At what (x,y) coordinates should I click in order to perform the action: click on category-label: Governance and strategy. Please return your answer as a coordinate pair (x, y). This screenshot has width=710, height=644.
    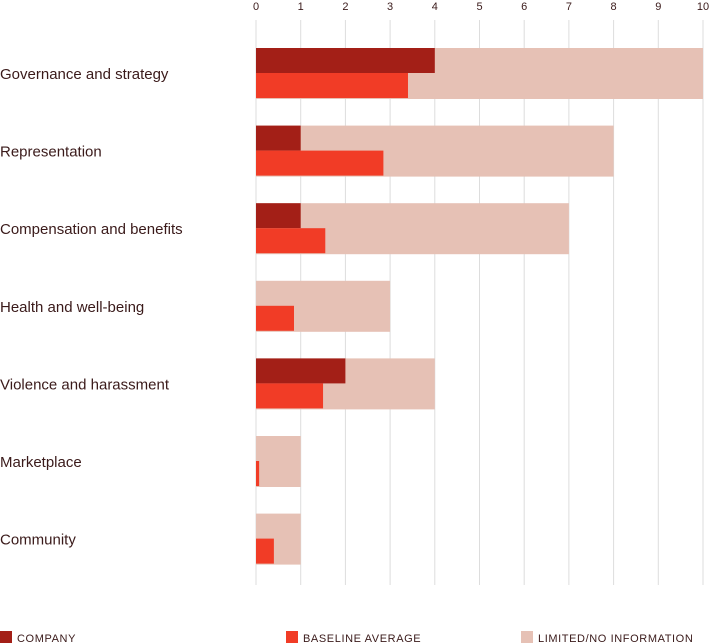
    Looking at the image, I should click on (84, 74).